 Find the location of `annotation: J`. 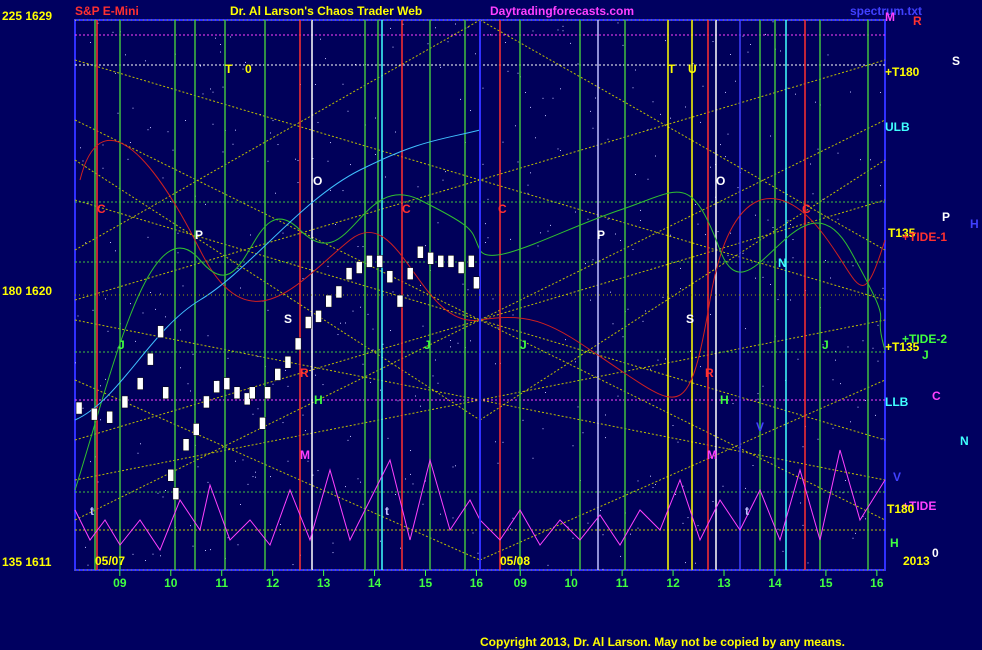

annotation: J is located at coordinates (427, 345).